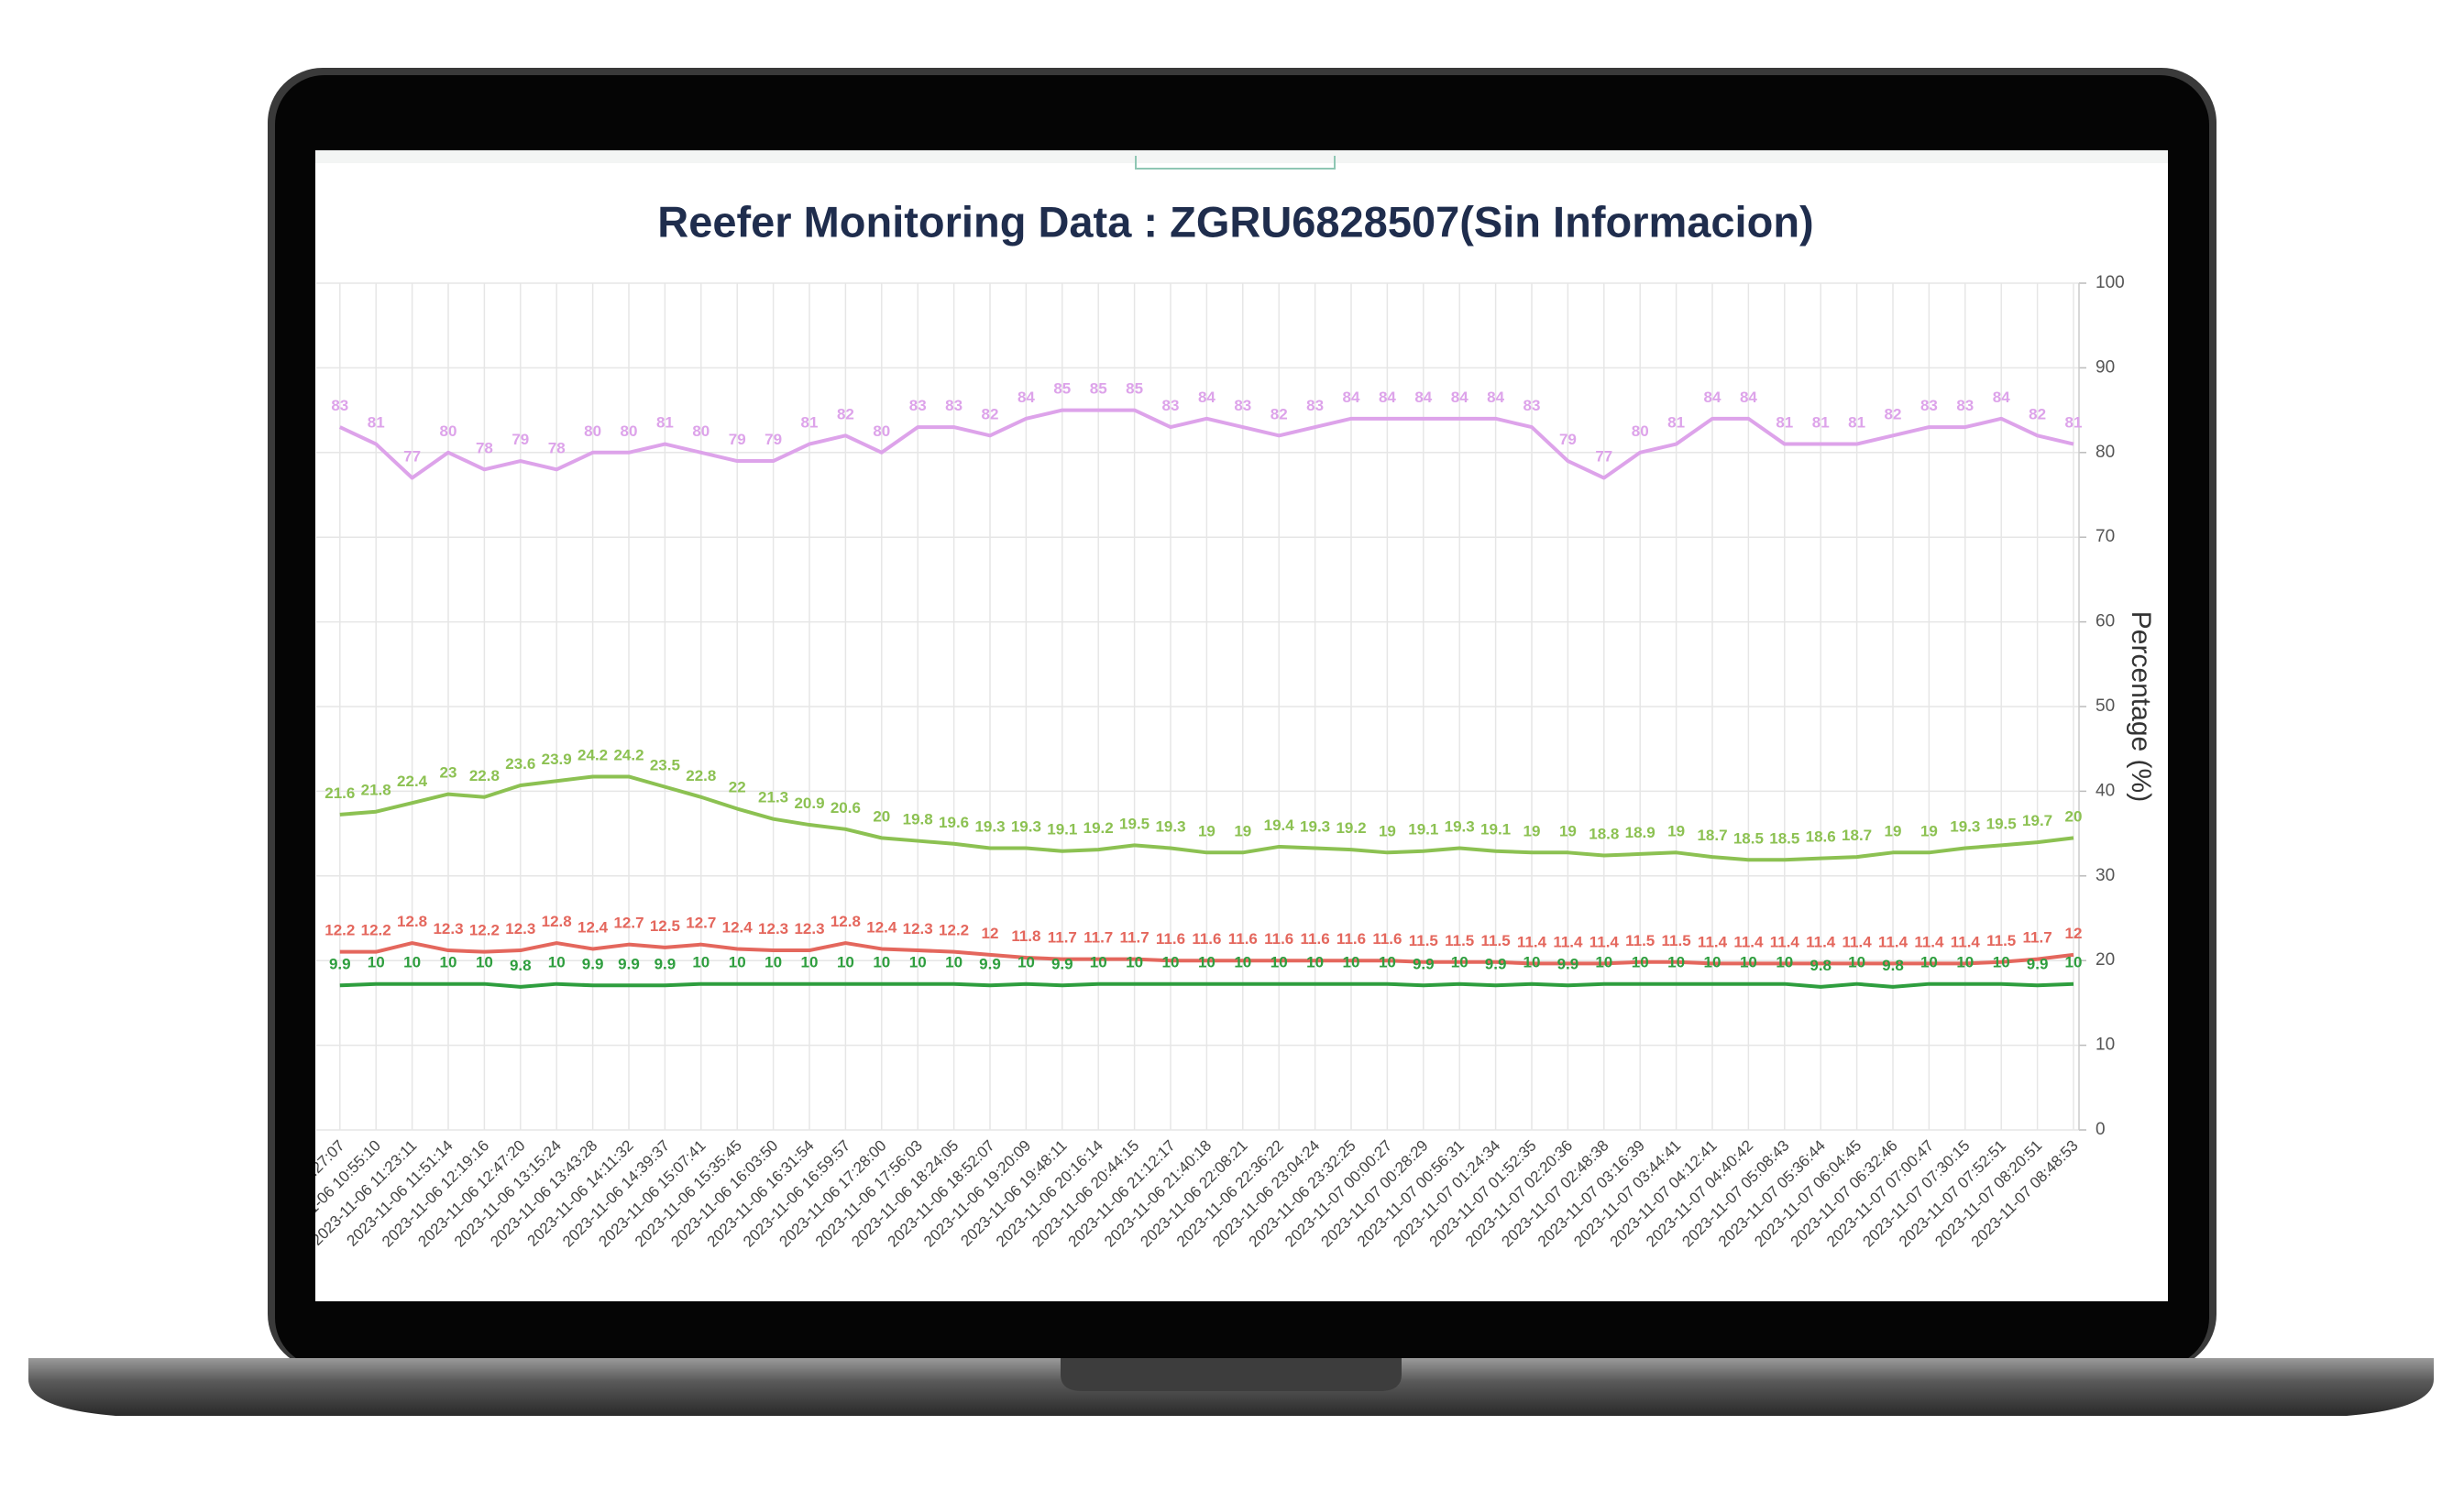 This screenshot has height=1491, width=2464. What do you see at coordinates (1604, 834) in the screenshot?
I see `data-label: 18.8` at bounding box center [1604, 834].